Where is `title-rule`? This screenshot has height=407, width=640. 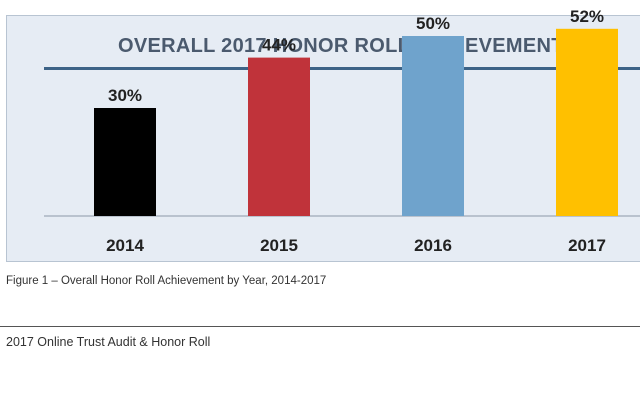
title-rule is located at coordinates (342, 68).